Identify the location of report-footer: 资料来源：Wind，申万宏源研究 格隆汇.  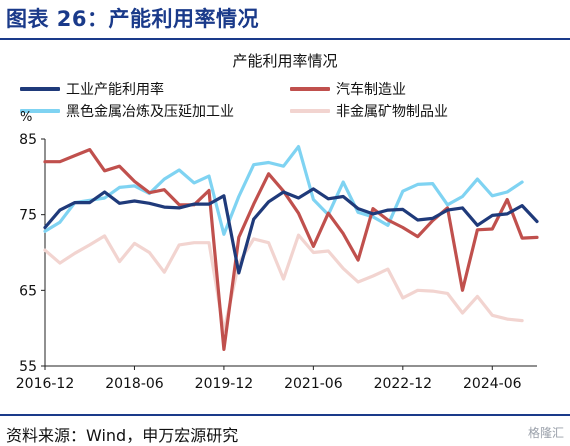
(285, 429).